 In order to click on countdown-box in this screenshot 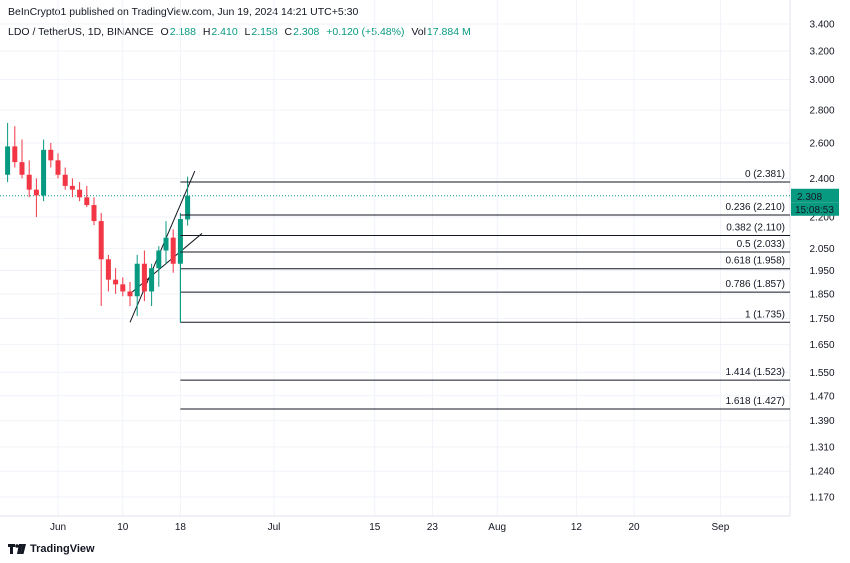, I will do `click(815, 209)`.